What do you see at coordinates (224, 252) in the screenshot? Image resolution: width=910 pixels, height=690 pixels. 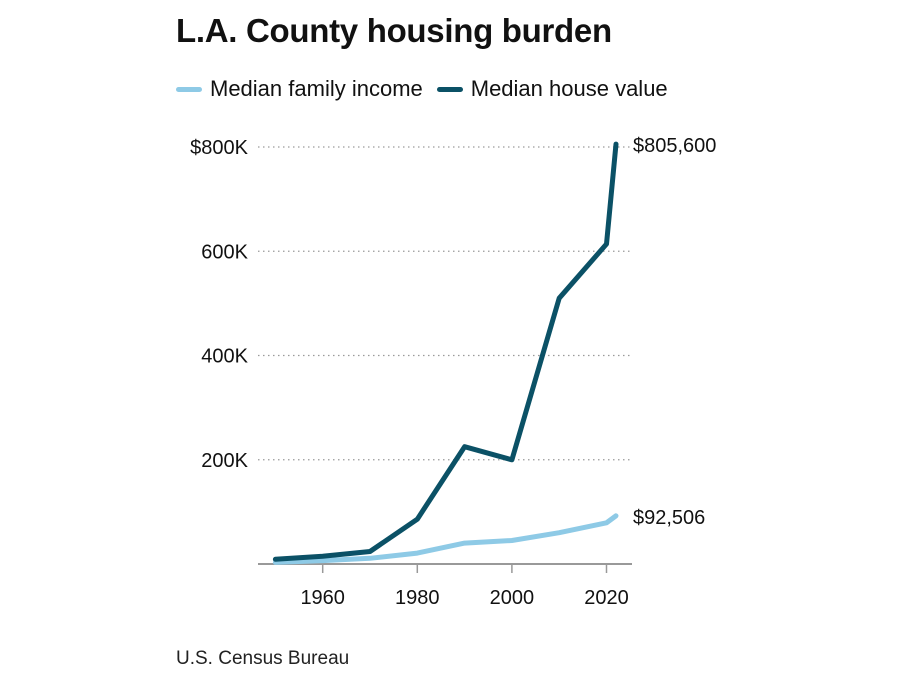 I see `y-tick-label: 600K` at bounding box center [224, 252].